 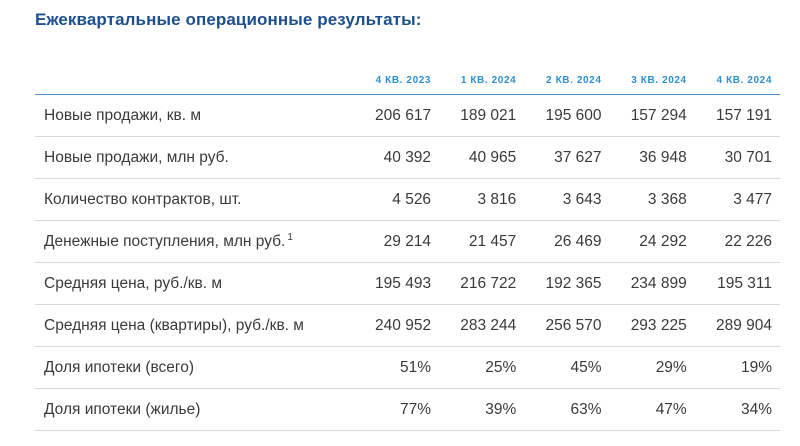 I want to click on table-cell: 39%, so click(x=482, y=409).